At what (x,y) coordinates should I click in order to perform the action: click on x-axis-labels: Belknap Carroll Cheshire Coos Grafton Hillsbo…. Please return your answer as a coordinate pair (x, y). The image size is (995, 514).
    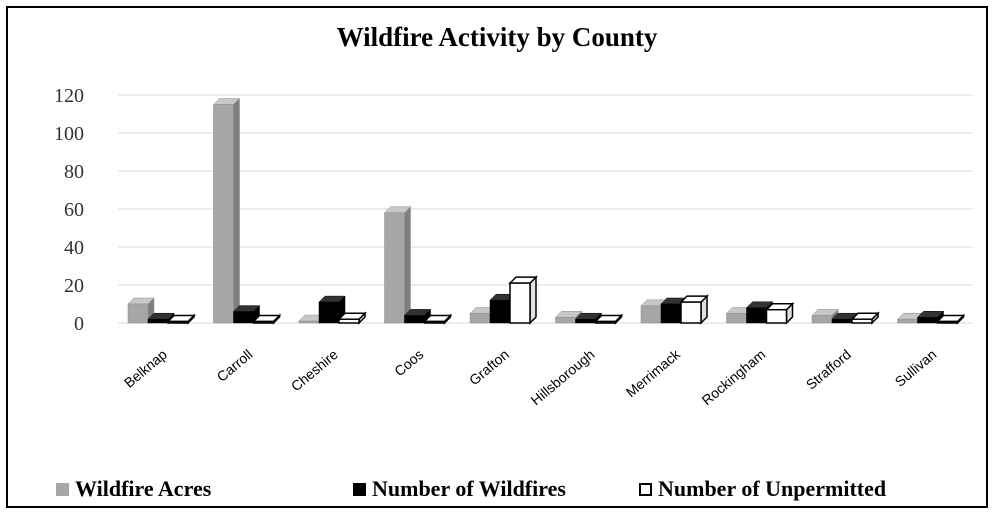
    Looking at the image, I should click on (530, 376).